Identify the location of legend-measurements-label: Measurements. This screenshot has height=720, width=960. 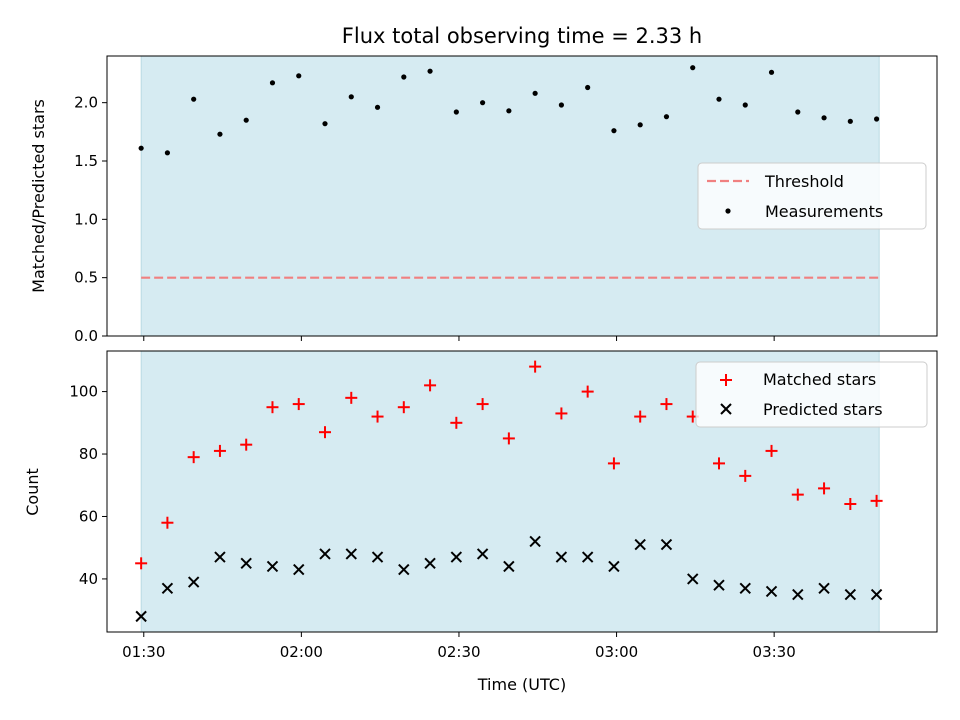
(824, 211).